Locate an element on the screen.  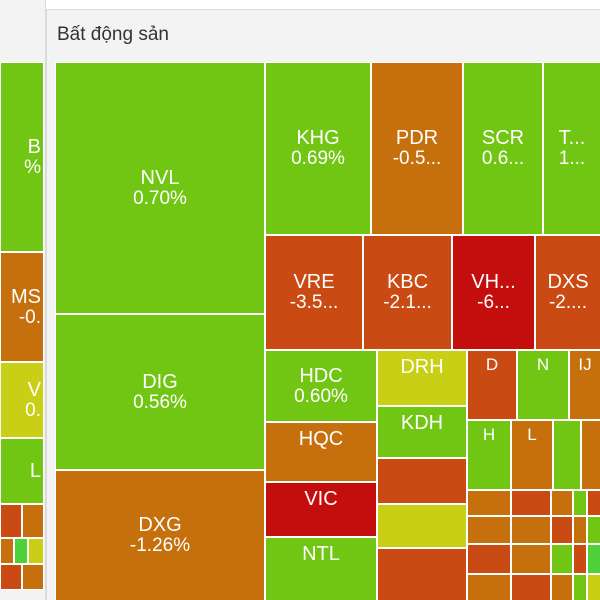
tile-label: H is located at coordinates (489, 434).